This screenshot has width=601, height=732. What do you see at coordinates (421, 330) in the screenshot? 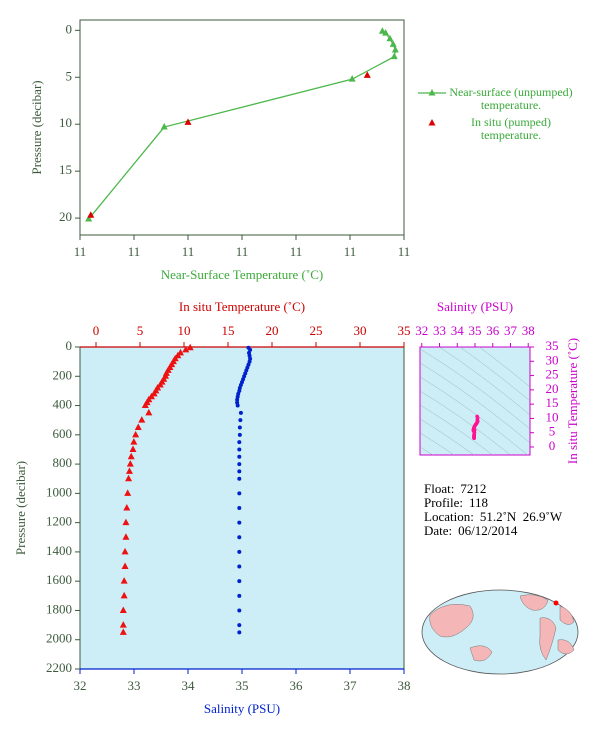
I see `x-tick-label: 32` at bounding box center [421, 330].